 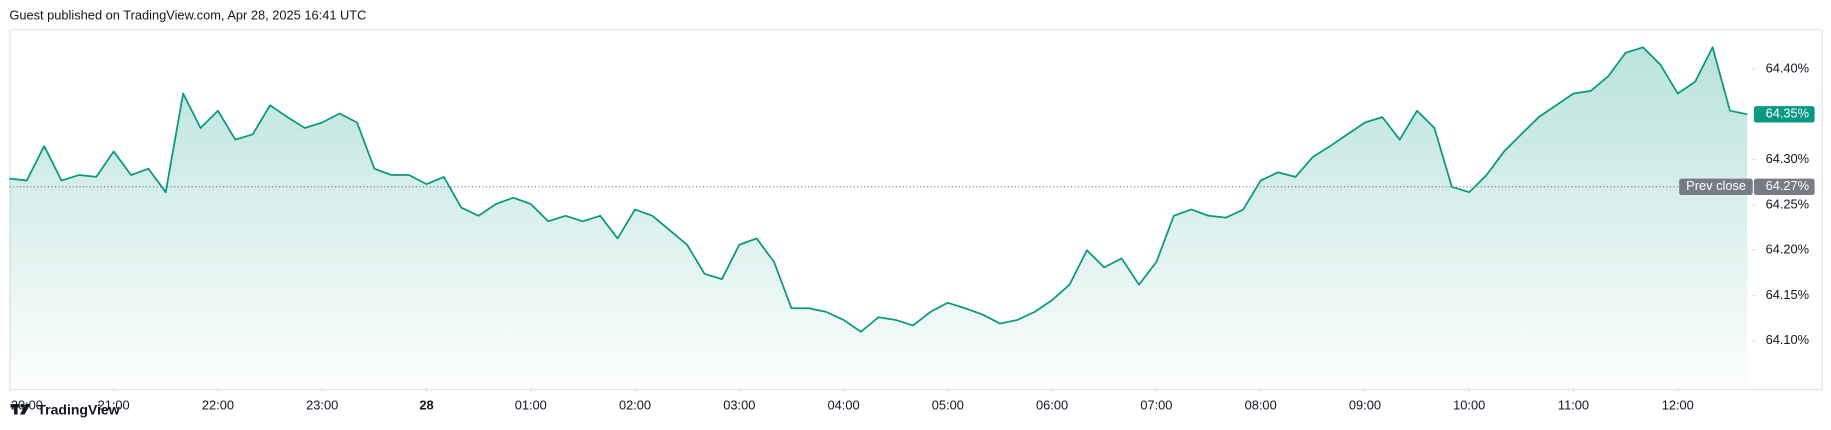 What do you see at coordinates (1573, 405) in the screenshot?
I see `x-tick-label: 11:00` at bounding box center [1573, 405].